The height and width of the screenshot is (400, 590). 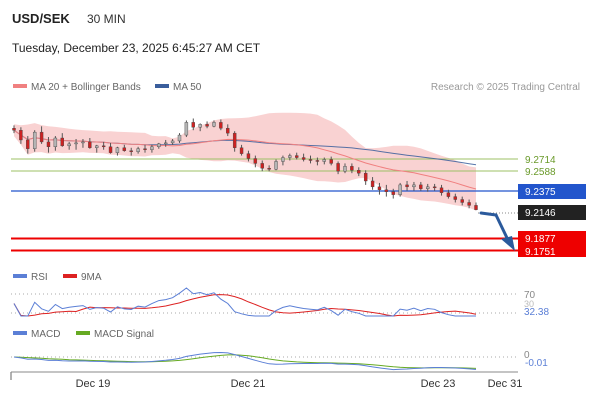 I want to click on support-2-tag, so click(x=552, y=250).